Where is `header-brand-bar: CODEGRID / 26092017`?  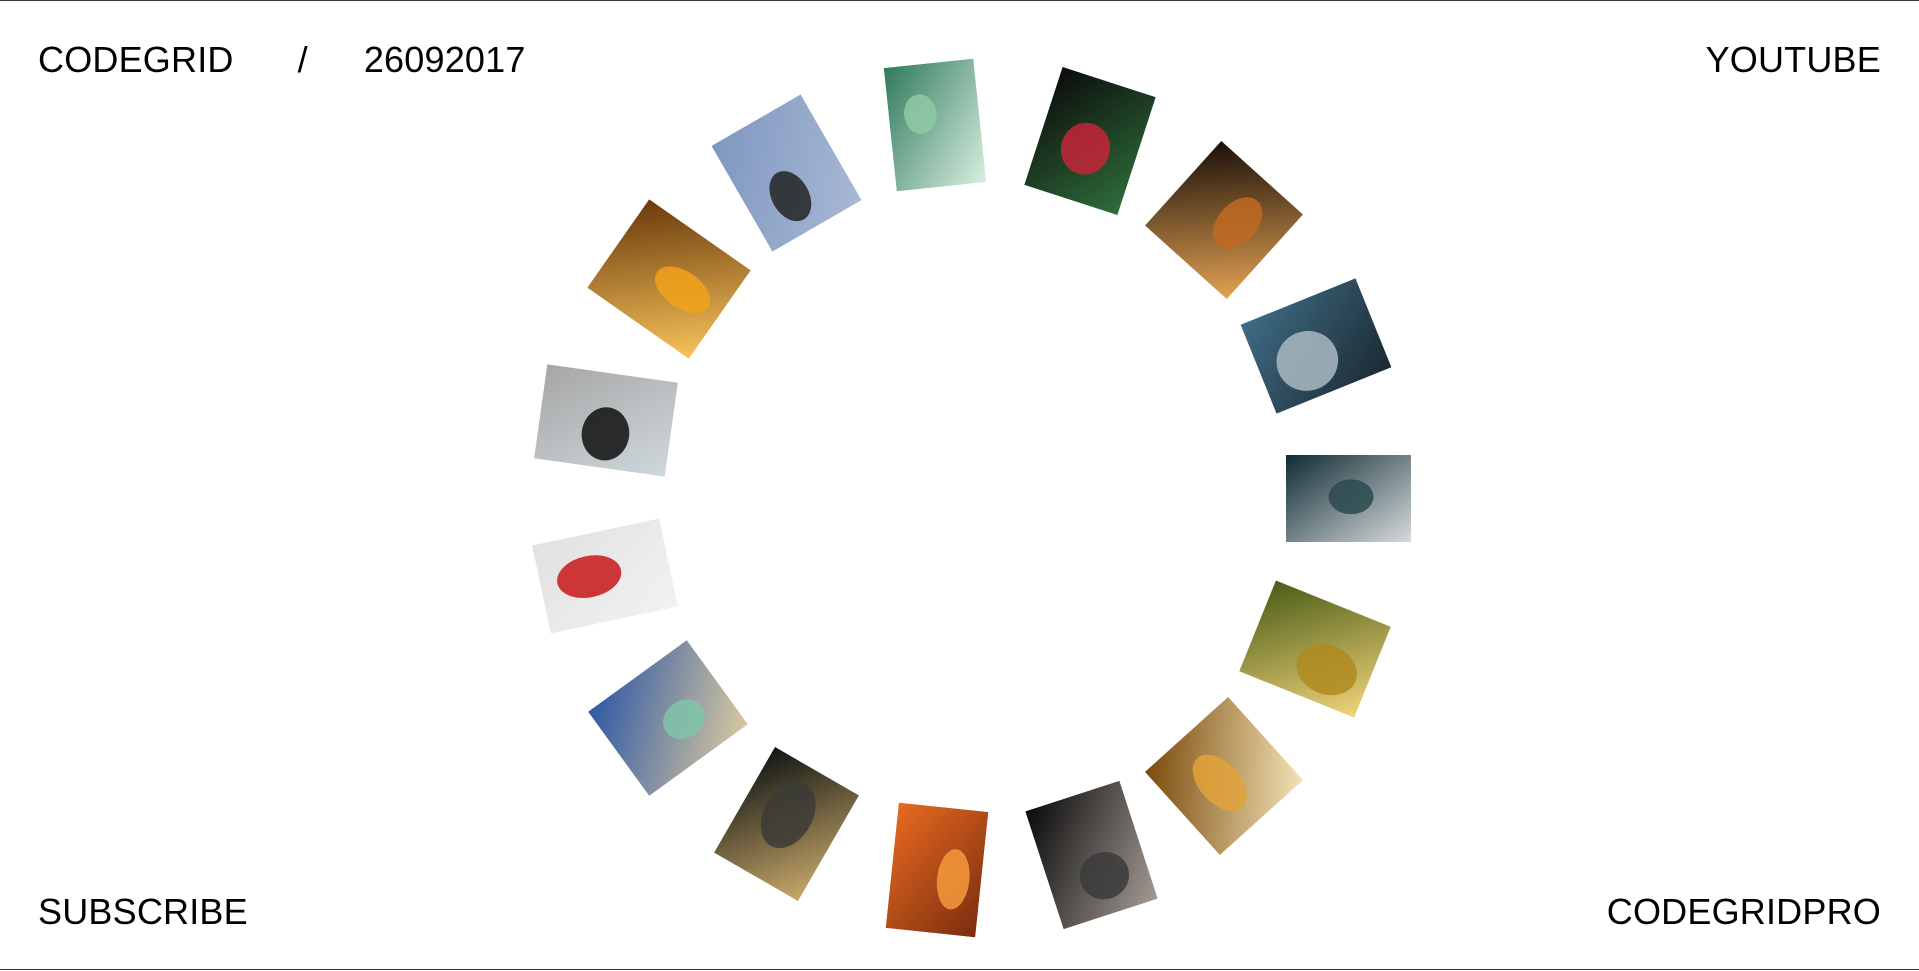
header-brand-bar: CODEGRID / 26092017 is located at coordinates (282, 60).